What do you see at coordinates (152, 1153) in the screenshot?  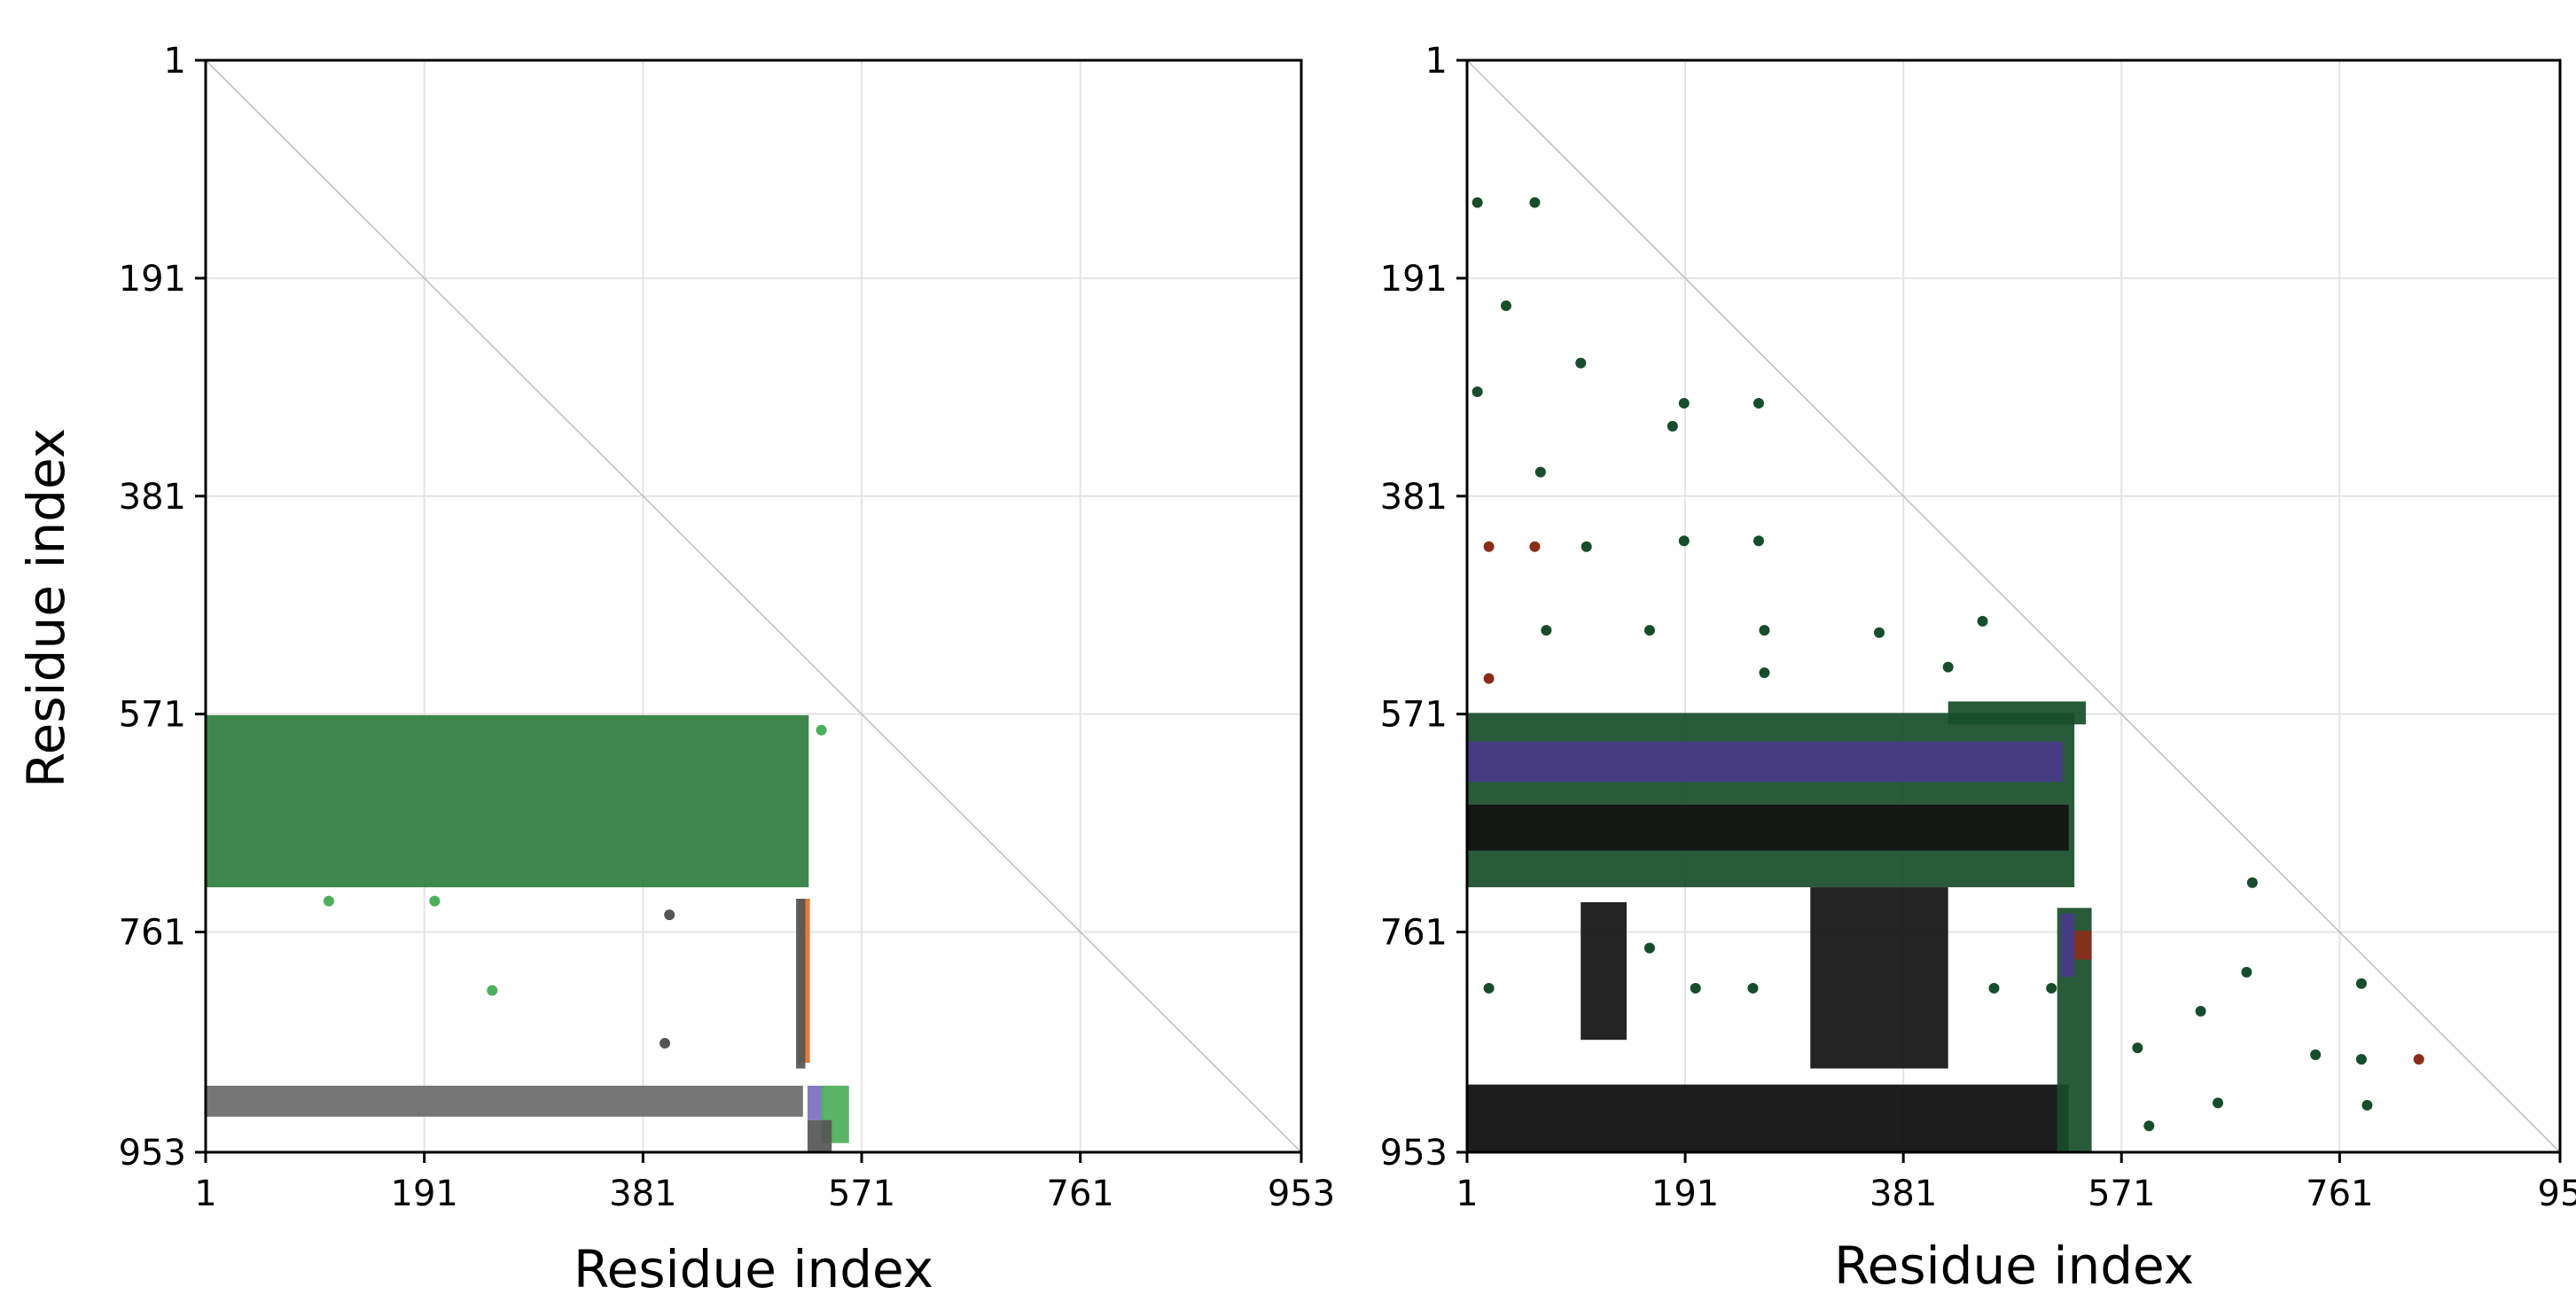 I see `left-y-tick-label: 953` at bounding box center [152, 1153].